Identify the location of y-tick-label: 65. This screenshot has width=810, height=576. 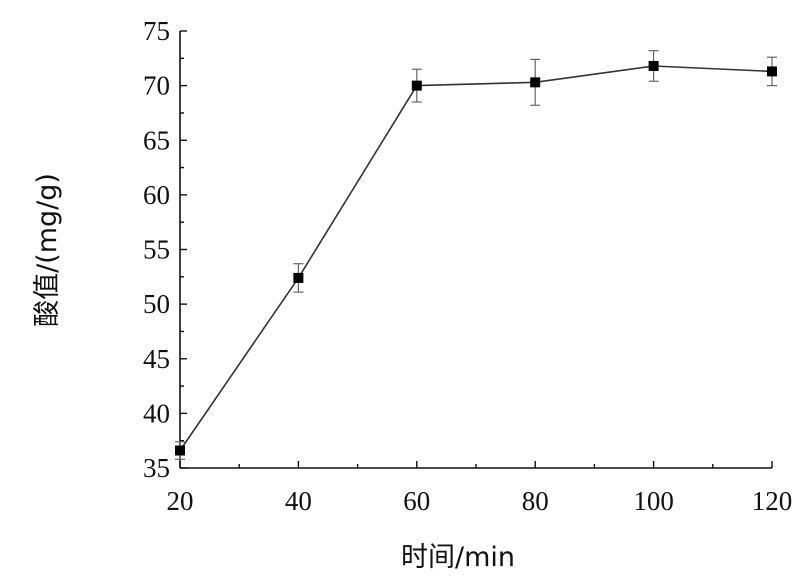
(156, 140).